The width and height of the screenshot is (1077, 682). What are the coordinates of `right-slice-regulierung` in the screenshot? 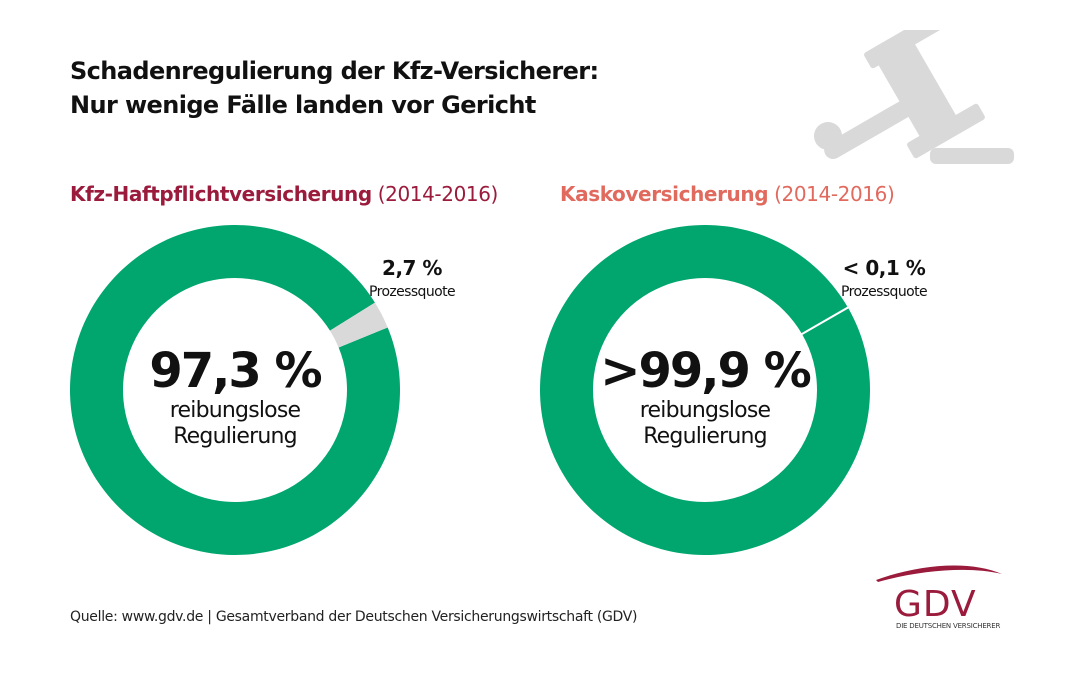 It's located at (705, 390).